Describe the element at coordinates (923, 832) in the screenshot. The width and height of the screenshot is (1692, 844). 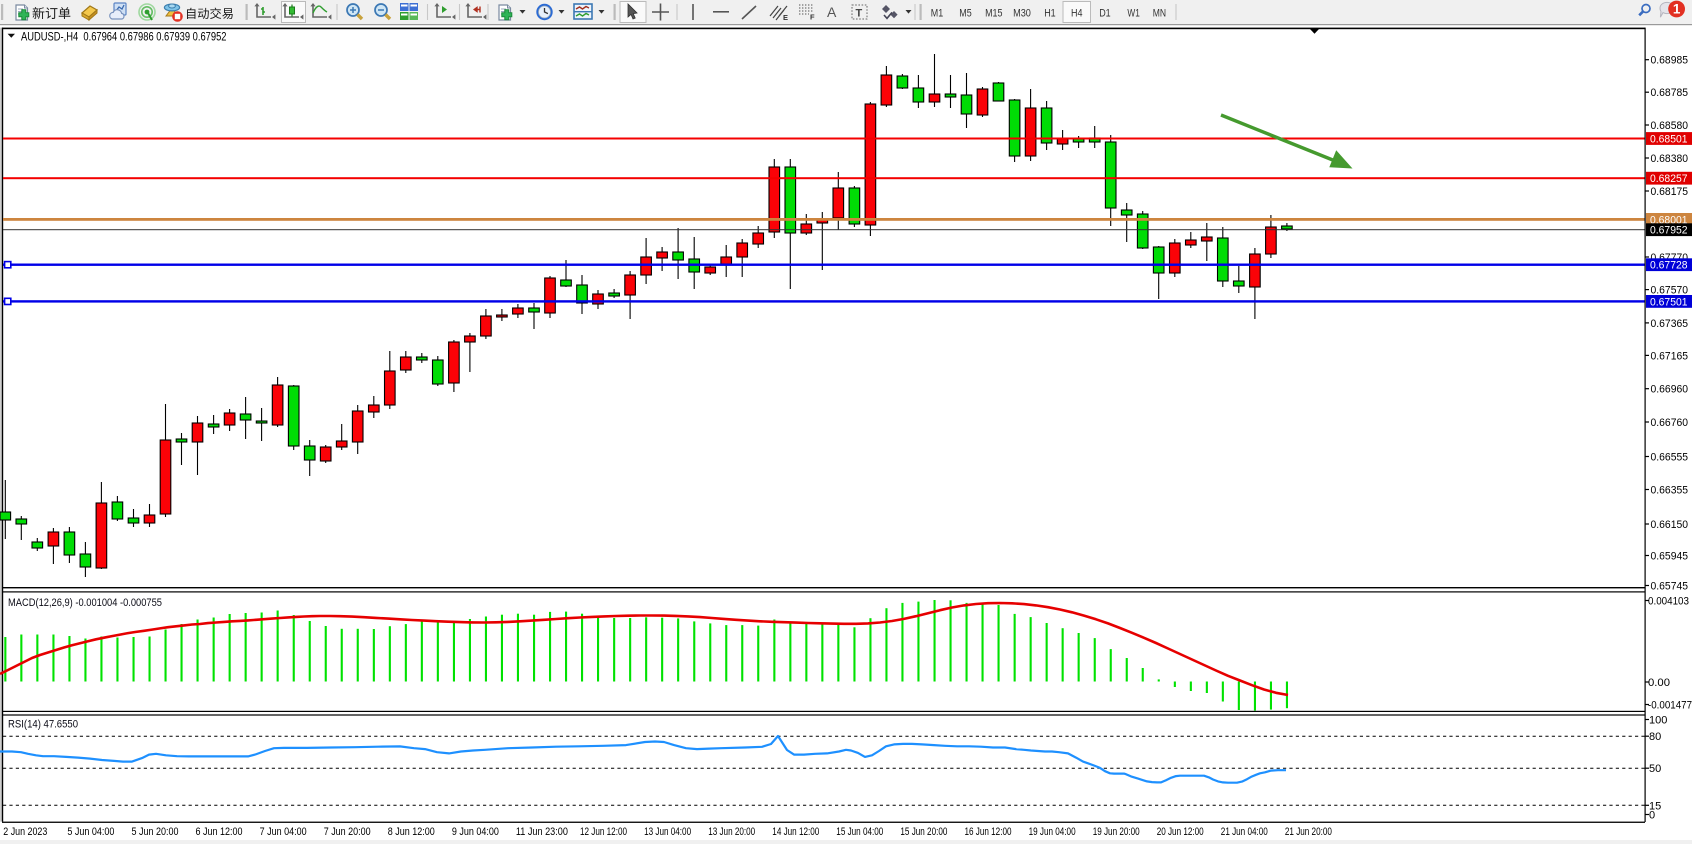
I see `svg-text: 15 Jun 20:00` at that location.